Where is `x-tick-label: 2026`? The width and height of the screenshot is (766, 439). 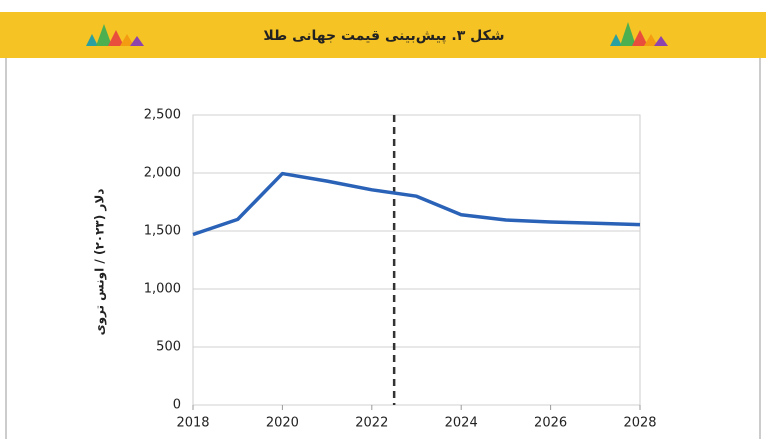
x-tick-label: 2026 is located at coordinates (550, 423).